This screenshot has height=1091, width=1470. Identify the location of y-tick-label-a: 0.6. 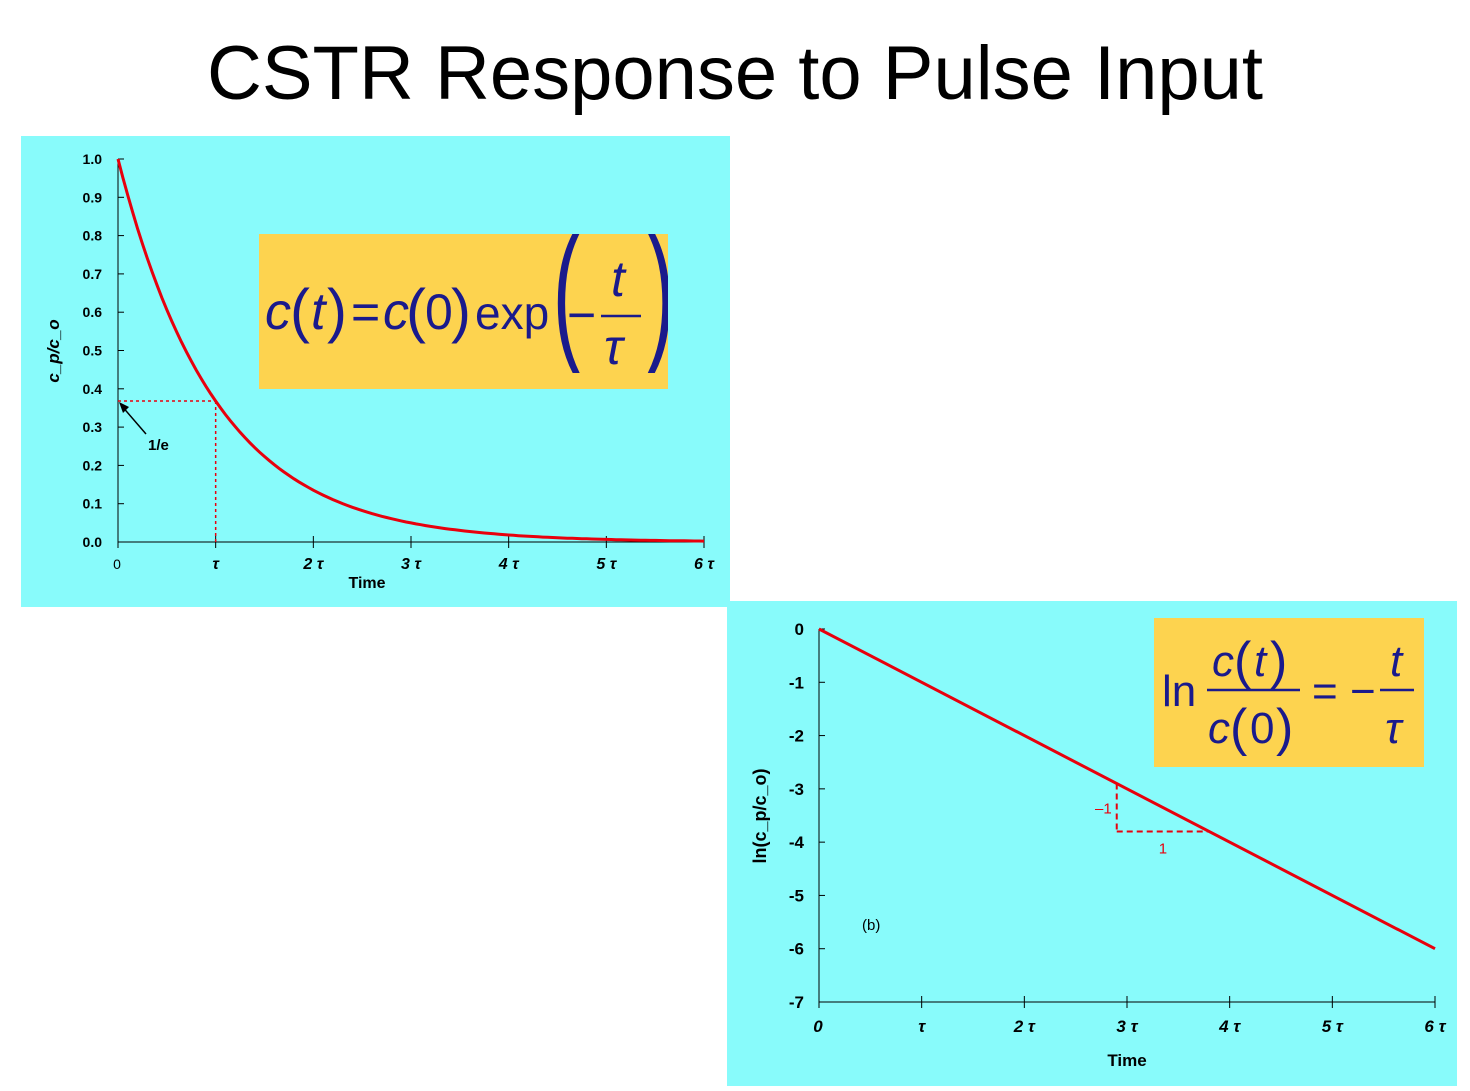
(93, 312).